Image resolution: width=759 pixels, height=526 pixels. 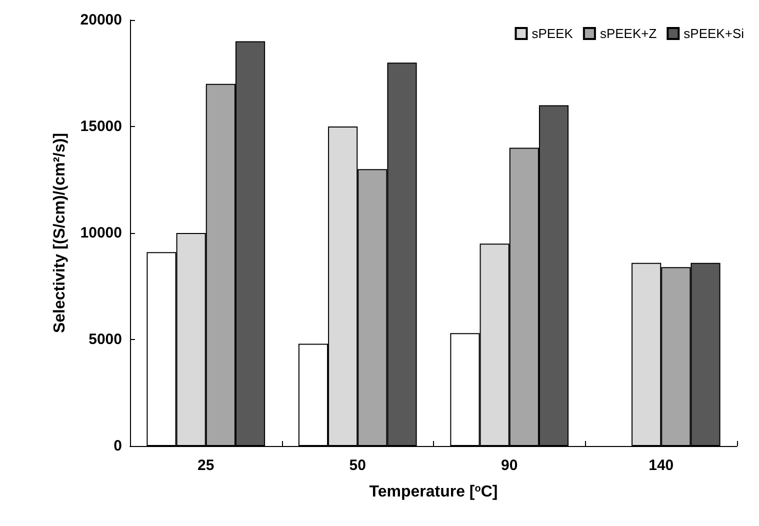 What do you see at coordinates (60, 233) in the screenshot?
I see `y-axis-title: Selectivity [(S/cm)/(cm²/s)]` at bounding box center [60, 233].